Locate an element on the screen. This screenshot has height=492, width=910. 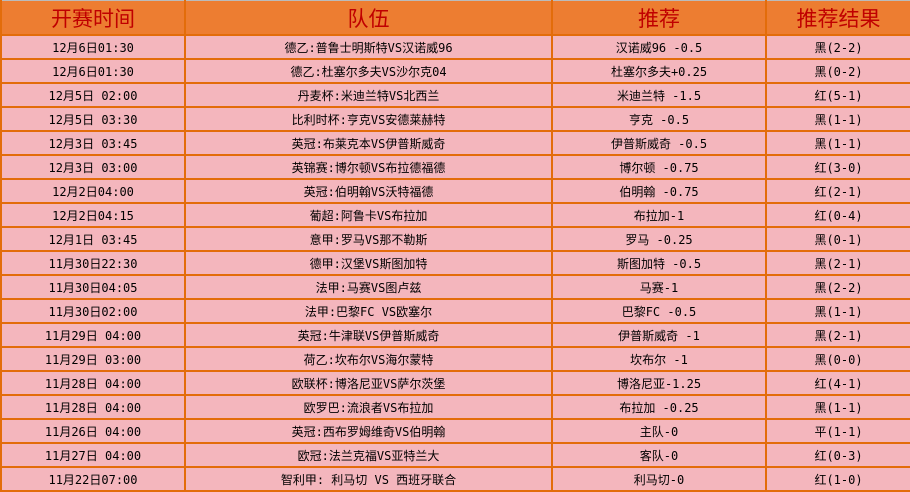
match-teams: 智利甲: 利马切 VS 西班牙联合 is located at coordinates (368, 479).